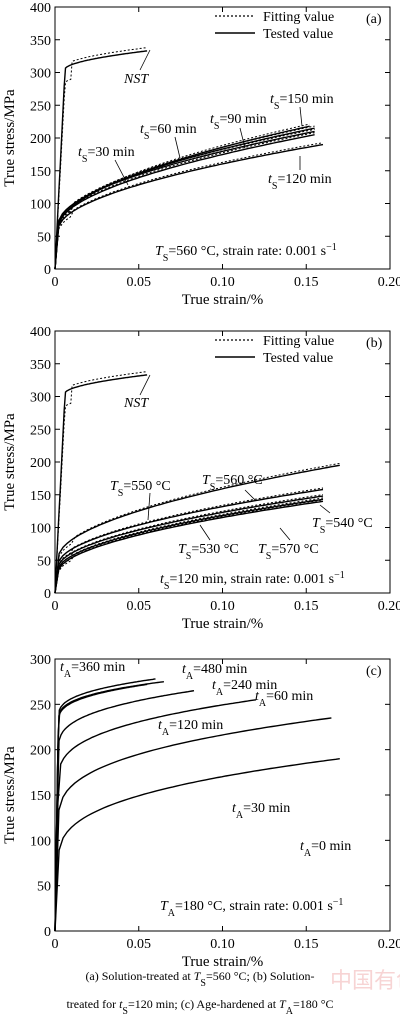  What do you see at coordinates (208, 552) in the screenshot?
I see `curve-annotation: TS=530 °C` at bounding box center [208, 552].